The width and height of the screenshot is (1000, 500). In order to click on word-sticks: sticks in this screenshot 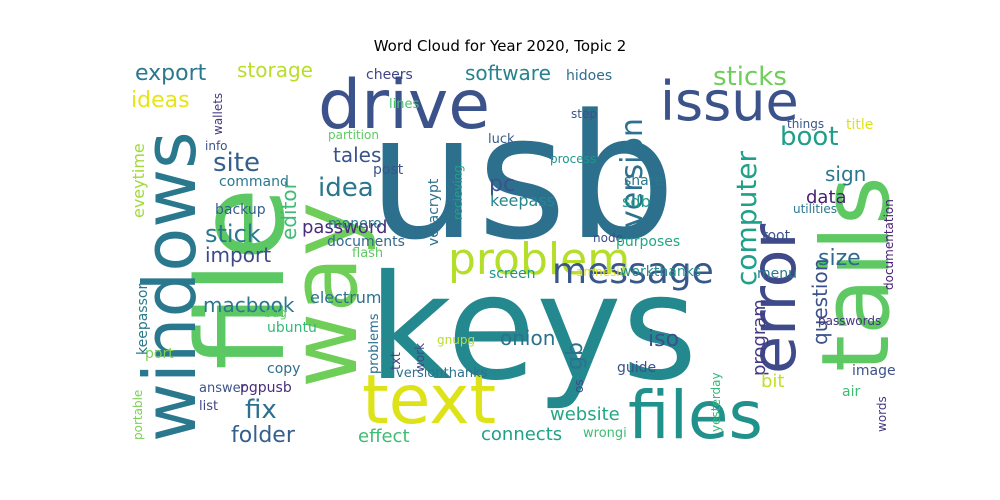, I will do `click(750, 77)`.